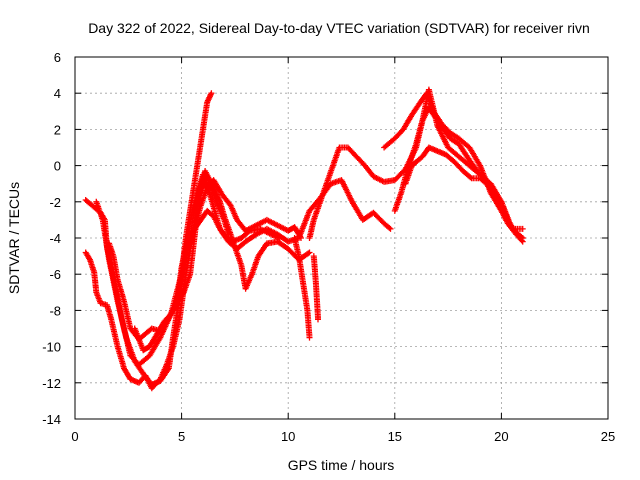  Describe the element at coordinates (501, 436) in the screenshot. I see `x-tick-label: 20` at that location.